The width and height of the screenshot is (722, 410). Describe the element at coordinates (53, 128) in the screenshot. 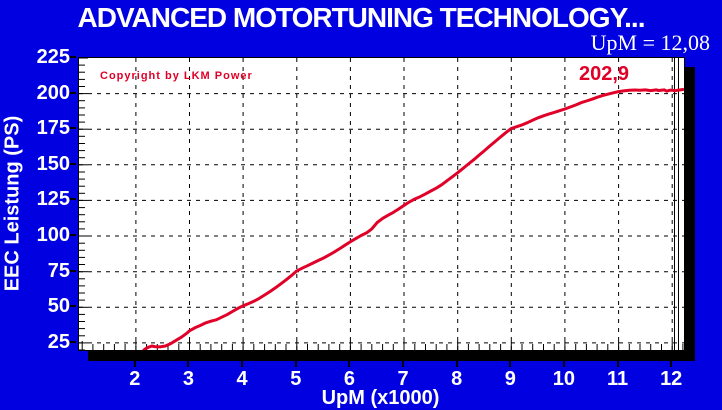

I see `y-tick-label: 175` at that location.